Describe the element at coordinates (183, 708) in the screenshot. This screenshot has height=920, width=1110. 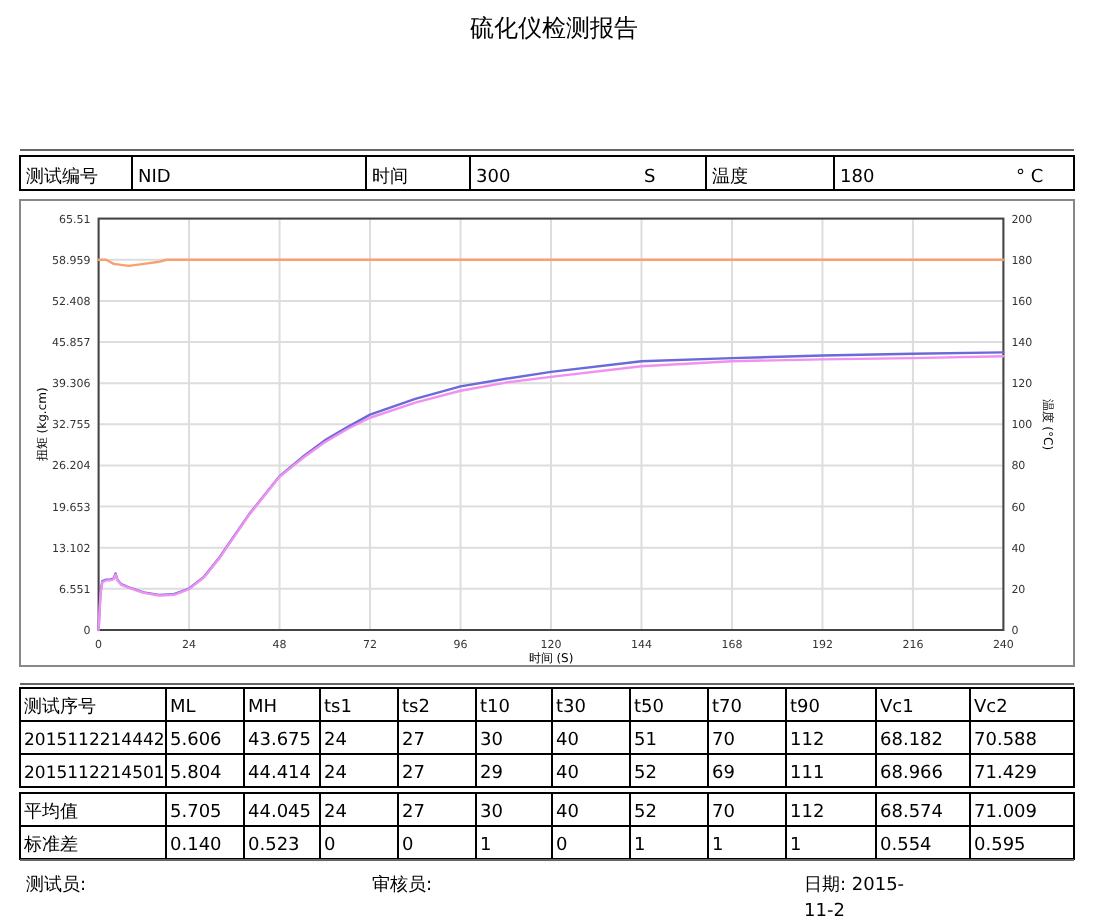
I see `text: ML` at that location.